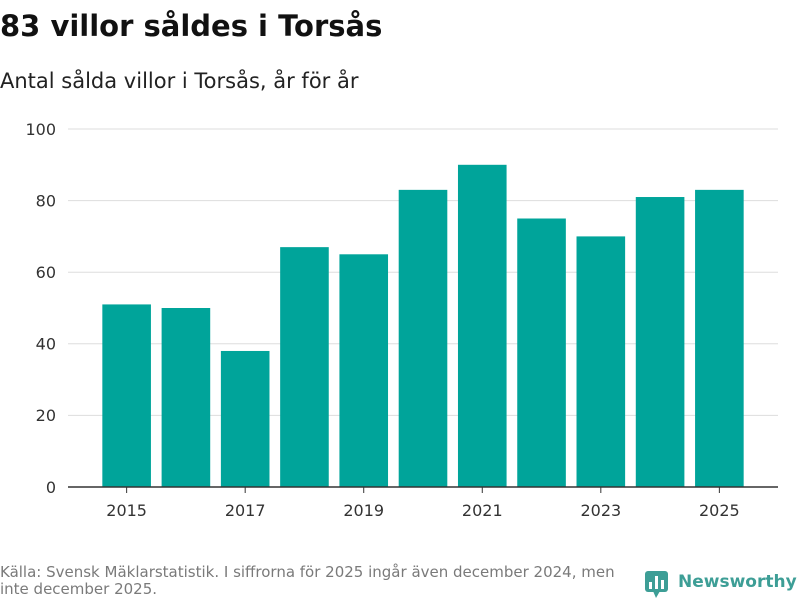 The height and width of the screenshot is (600, 800). Describe the element at coordinates (656, 584) in the screenshot. I see `newsworthy-logo-icon` at that location.